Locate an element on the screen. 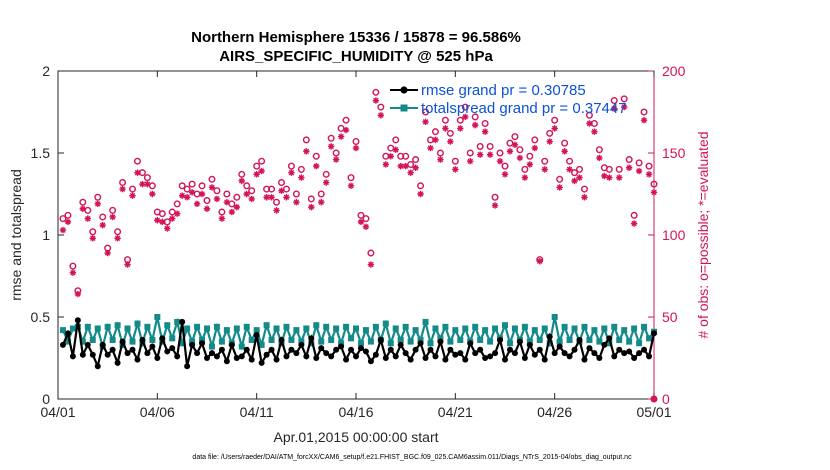  y-axis-label: rmse and totalspread is located at coordinates (16, 235).